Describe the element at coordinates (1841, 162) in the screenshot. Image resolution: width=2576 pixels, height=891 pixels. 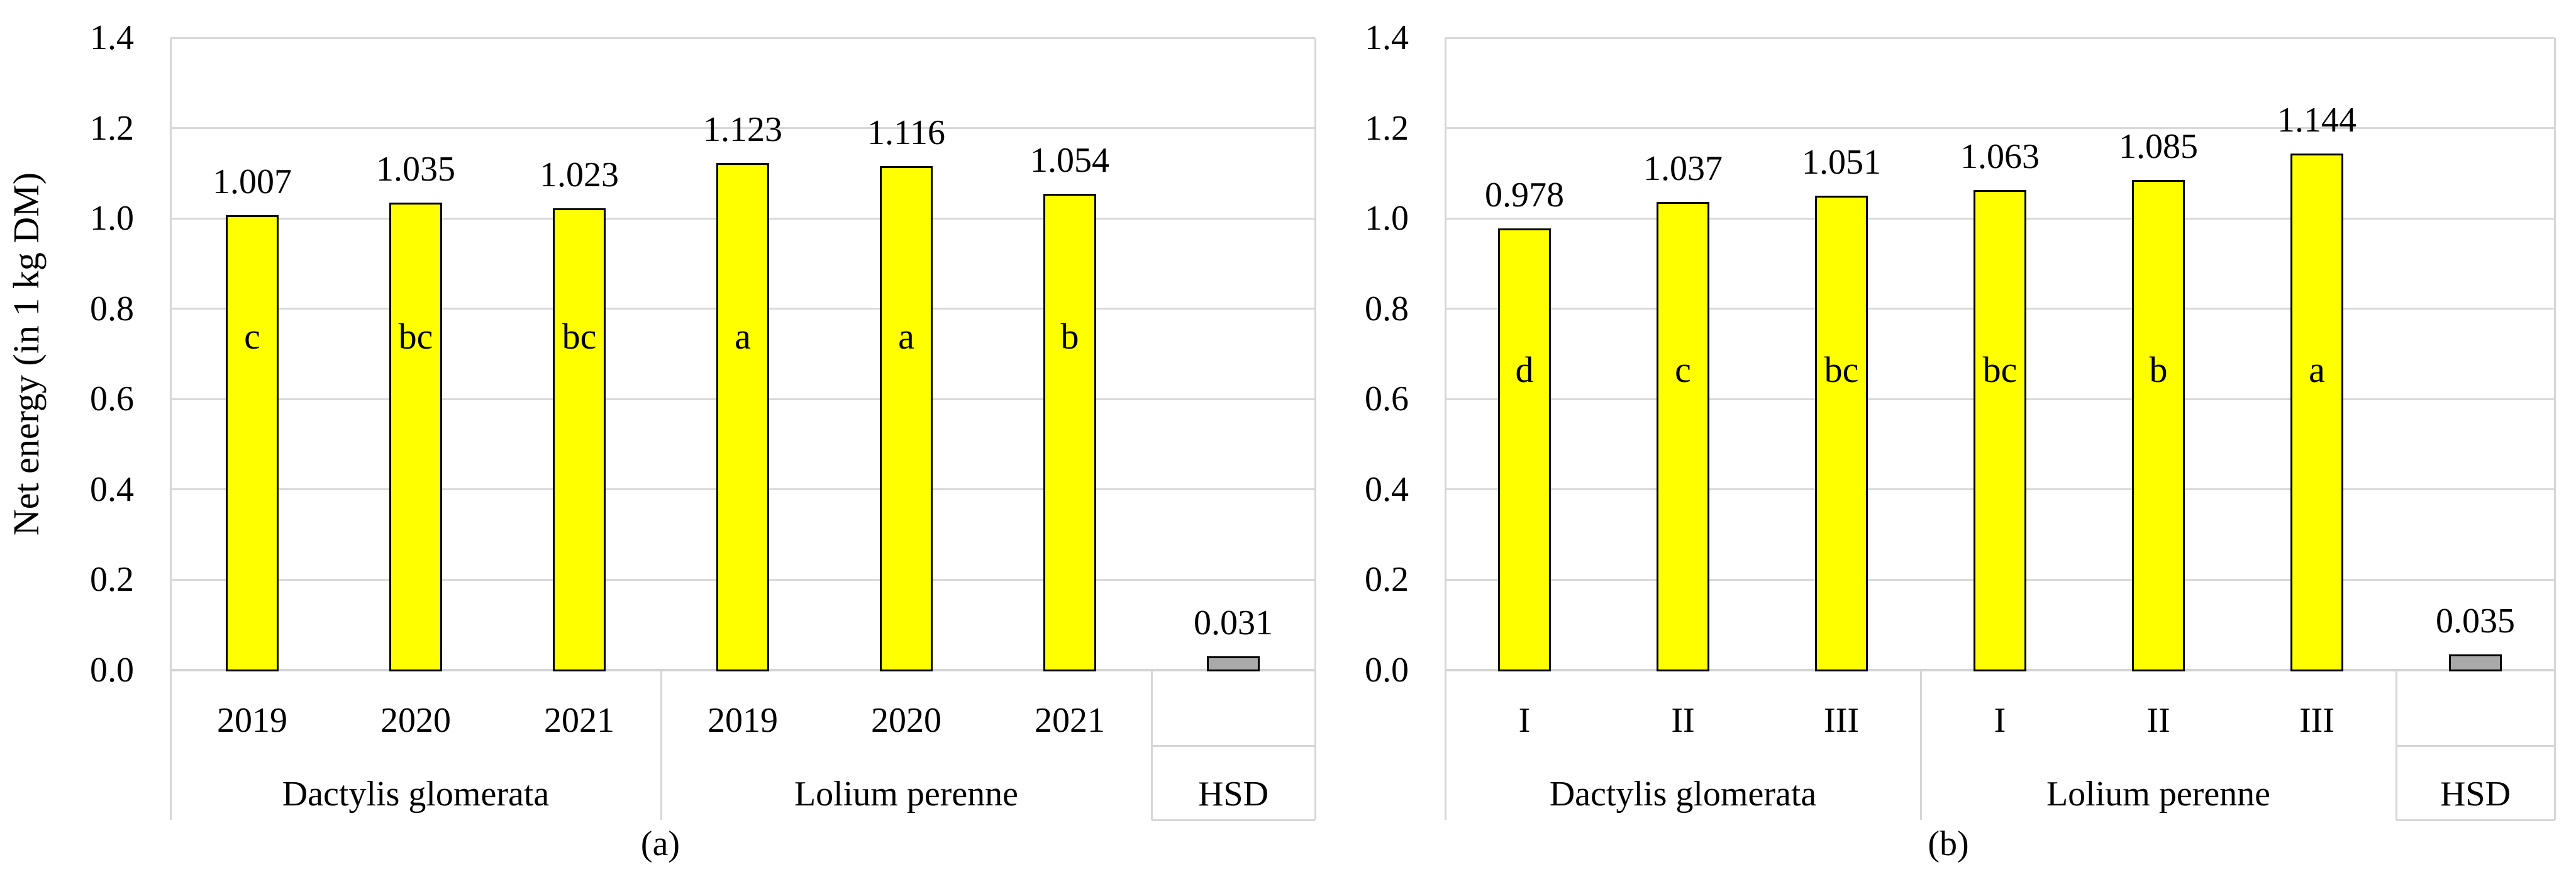
I see `bar-value-label: 1.051` at that location.